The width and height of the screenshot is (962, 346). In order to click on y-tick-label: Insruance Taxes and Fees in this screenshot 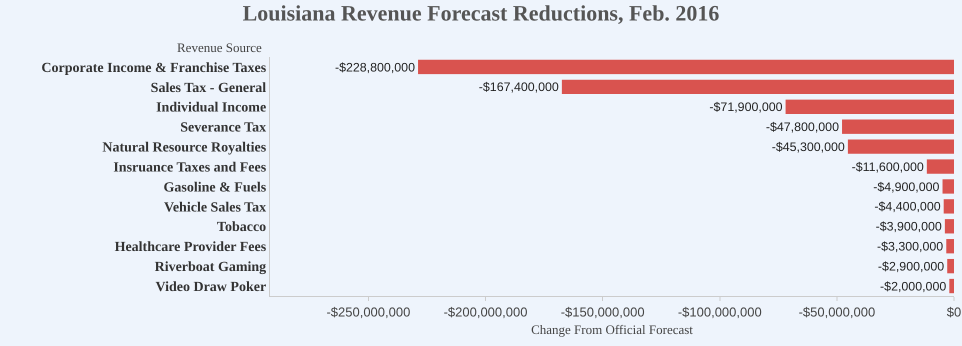, I will do `click(190, 168)`.